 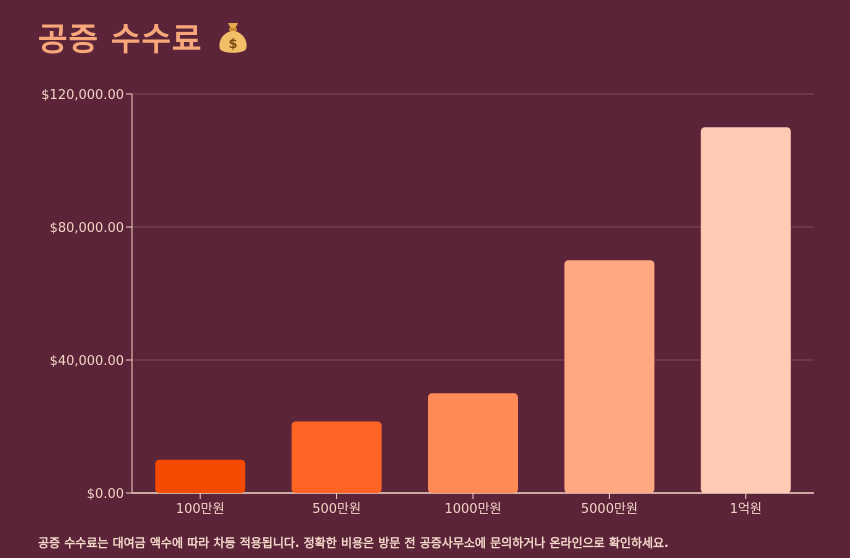 I want to click on chart-title: 공증 수수료, so click(x=120, y=39).